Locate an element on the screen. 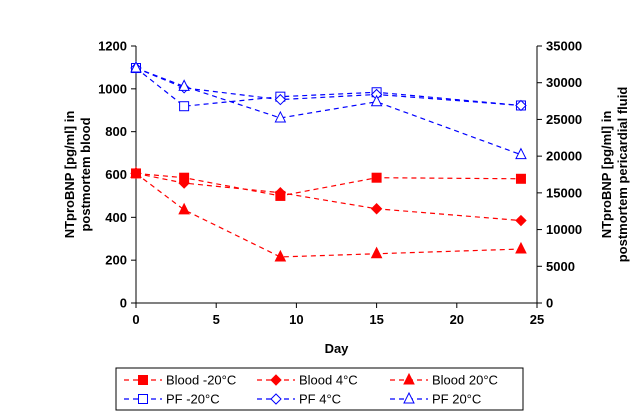 The image size is (641, 411). y-right-label-line: NTproBNP [pg/ml] in is located at coordinates (606, 175).